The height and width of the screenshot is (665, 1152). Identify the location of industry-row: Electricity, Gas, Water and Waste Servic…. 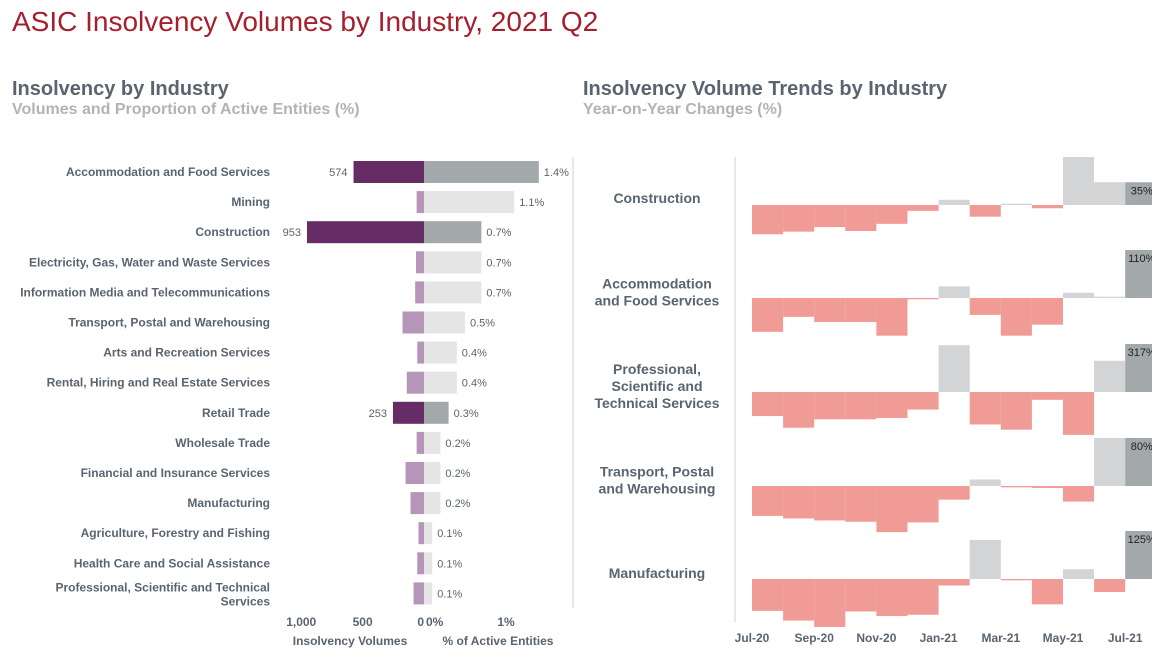
(270, 262).